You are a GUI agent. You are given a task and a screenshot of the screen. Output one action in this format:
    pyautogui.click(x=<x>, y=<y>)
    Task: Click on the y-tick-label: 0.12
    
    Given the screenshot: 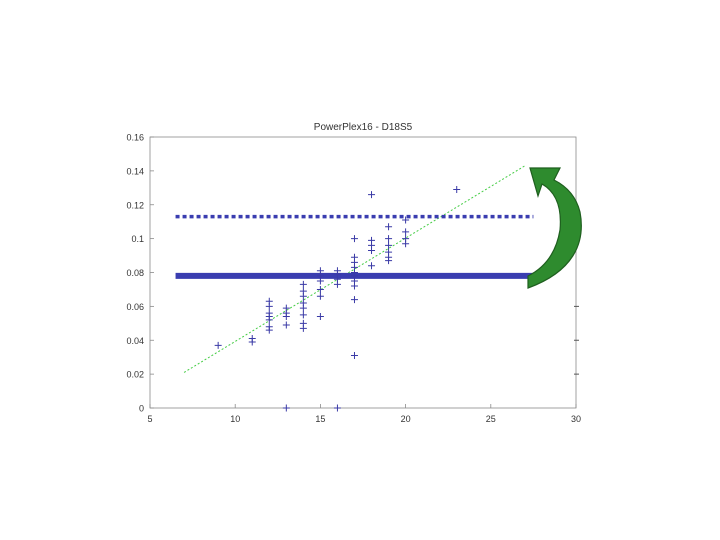 What is the action you would take?
    pyautogui.click(x=135, y=205)
    